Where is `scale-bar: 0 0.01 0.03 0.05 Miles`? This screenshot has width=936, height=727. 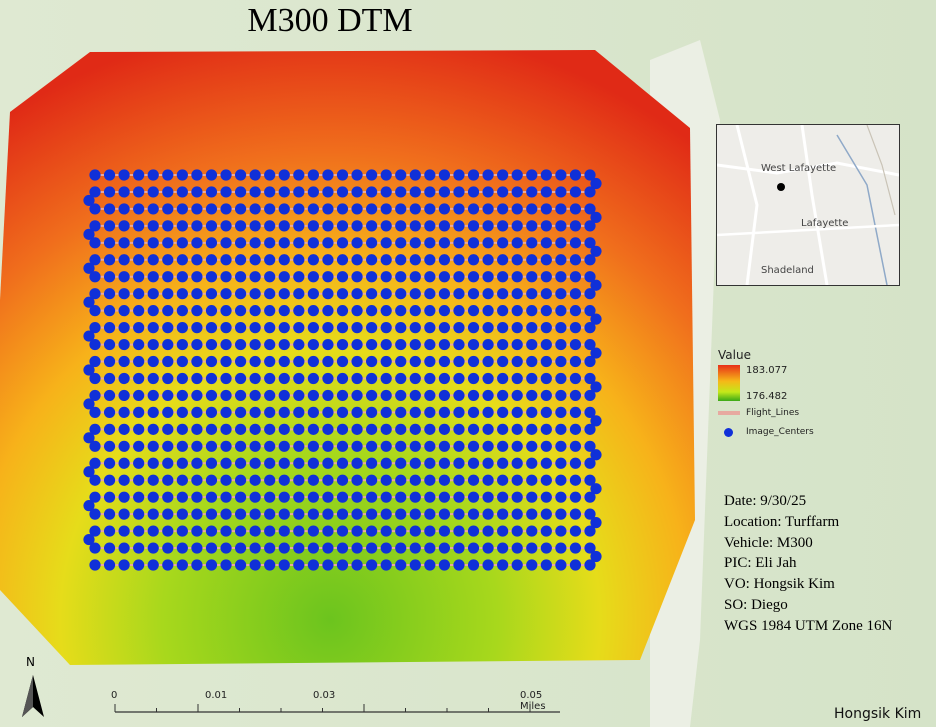
scale-bar: 0 0.01 0.03 0.05 Miles is located at coordinates (340, 705).